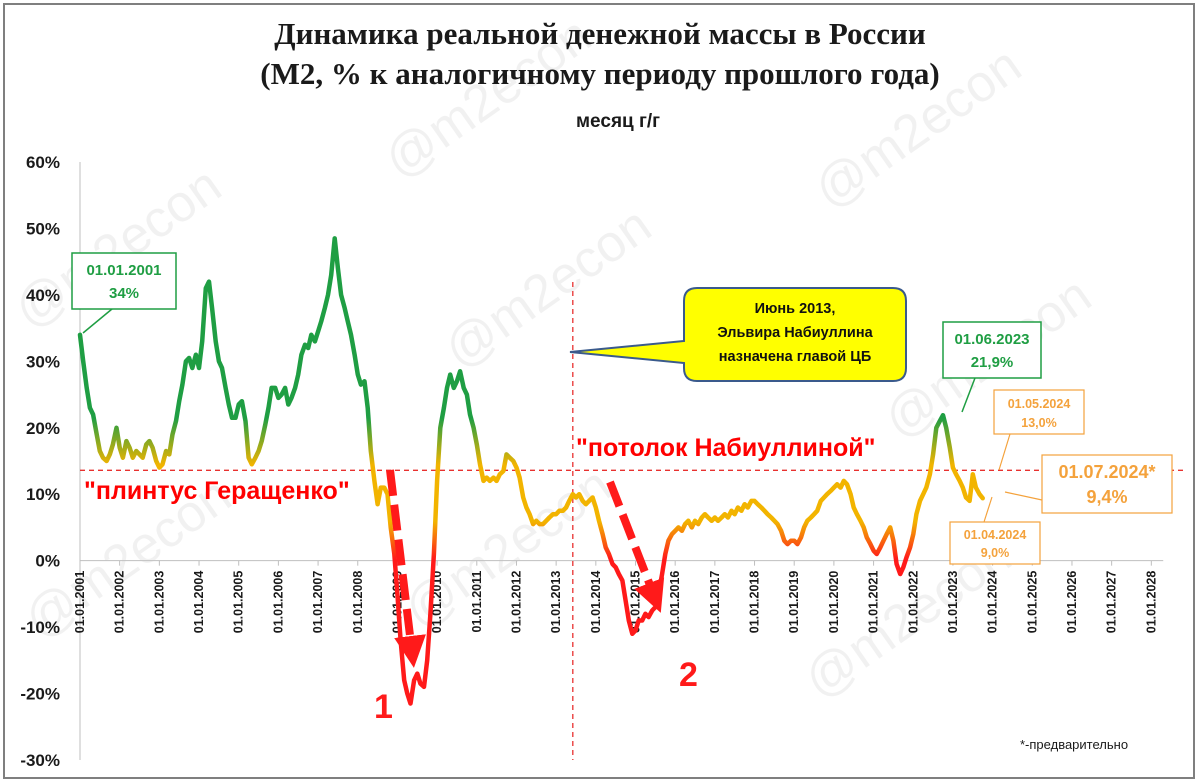  What do you see at coordinates (43, 428) in the screenshot?
I see `y-tick-label: 20%` at bounding box center [43, 428].